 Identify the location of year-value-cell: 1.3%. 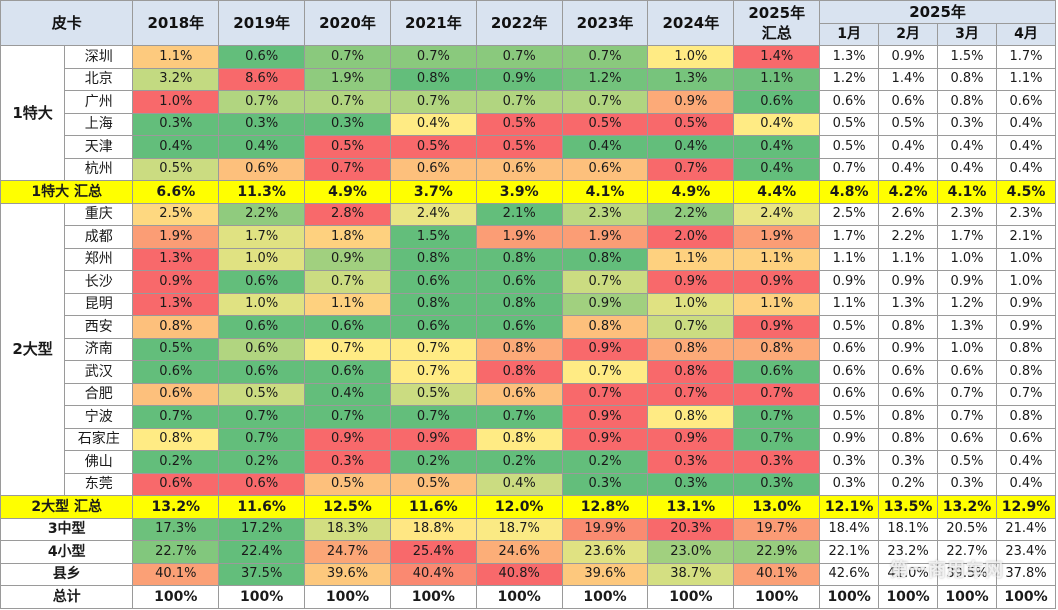
(176, 259).